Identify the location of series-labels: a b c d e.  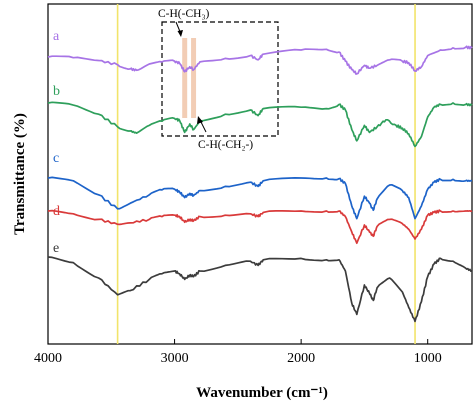
(56, 142).